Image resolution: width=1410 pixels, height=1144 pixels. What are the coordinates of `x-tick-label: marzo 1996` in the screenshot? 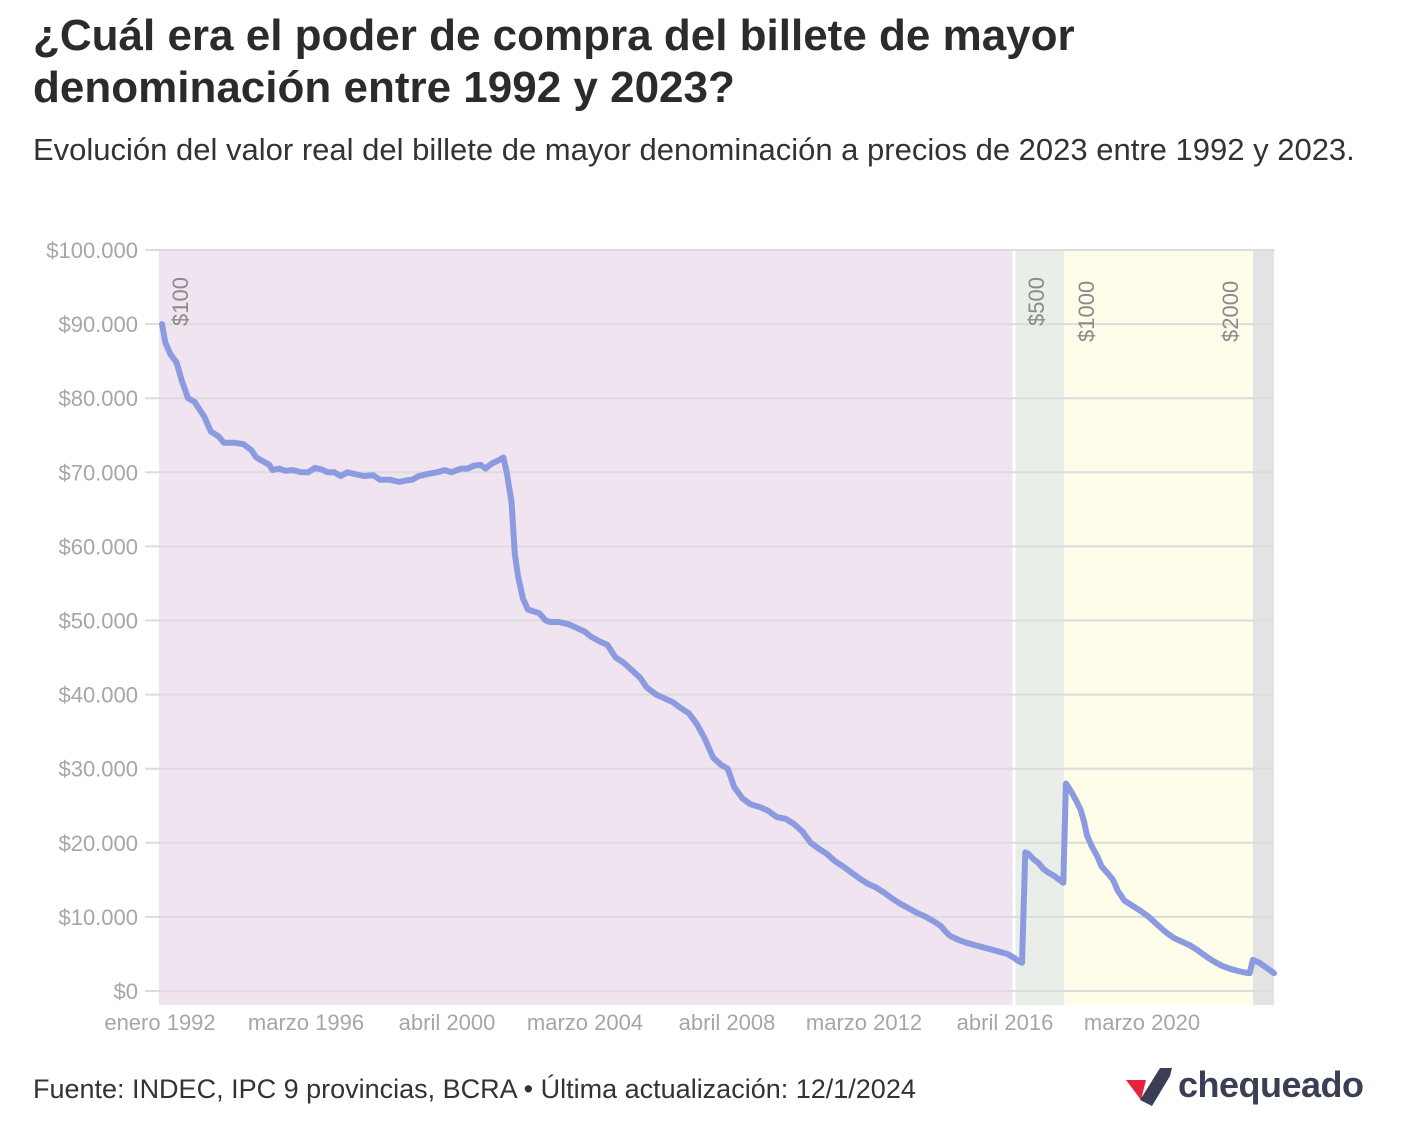 It's located at (306, 1022).